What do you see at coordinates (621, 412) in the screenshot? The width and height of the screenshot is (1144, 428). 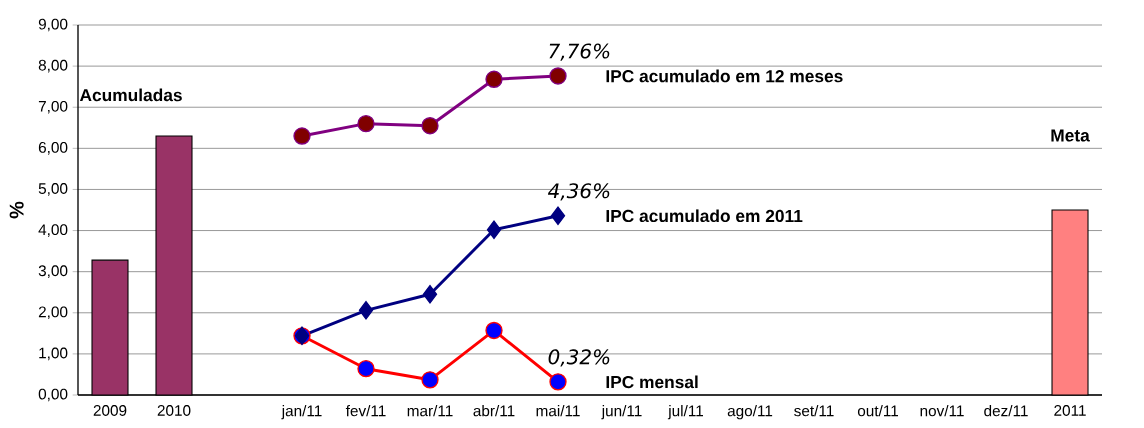 I see `x-tick-label: jun/11` at bounding box center [621, 412].